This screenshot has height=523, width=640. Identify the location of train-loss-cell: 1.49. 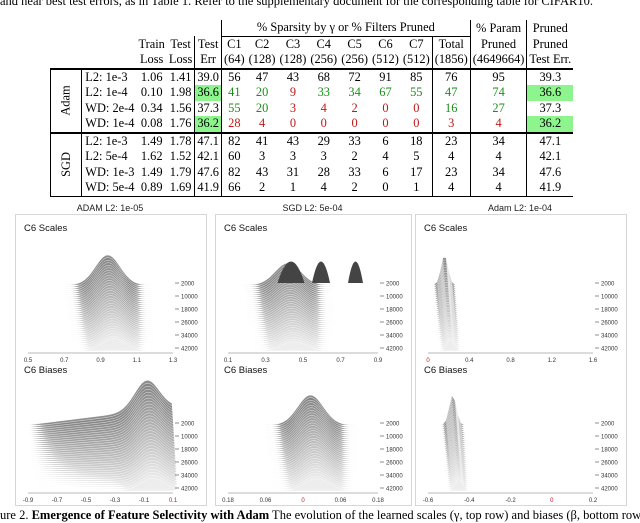
(151, 140).